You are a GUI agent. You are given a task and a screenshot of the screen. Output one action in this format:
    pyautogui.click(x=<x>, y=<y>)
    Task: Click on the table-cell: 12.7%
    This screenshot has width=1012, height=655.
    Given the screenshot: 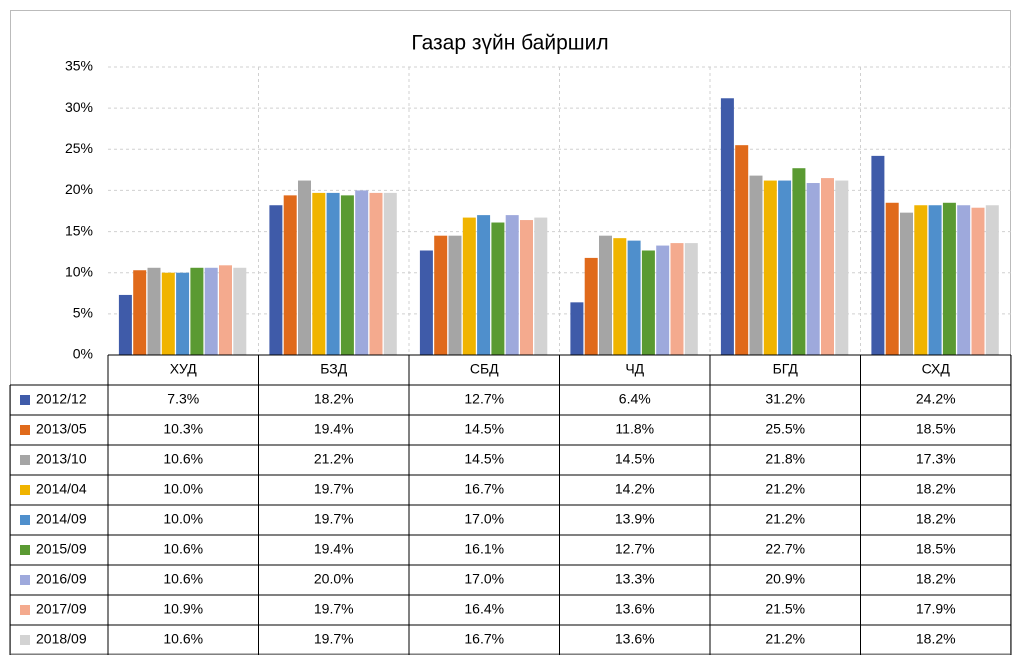 What is the action you would take?
    pyautogui.click(x=484, y=399)
    